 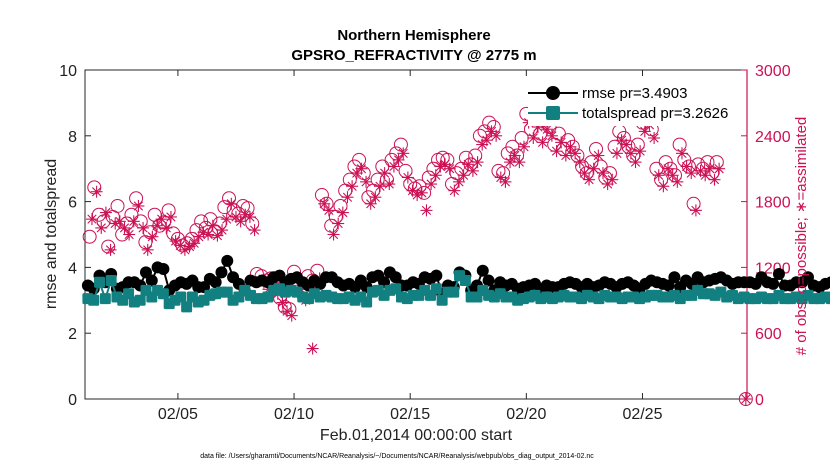 I want to click on y-tick-label: 0, so click(x=72, y=400).